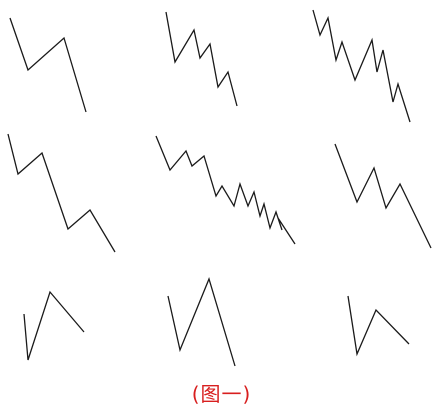  What do you see at coordinates (225, 190) in the screenshot?
I see `panel-r2-c2-zigzag-line` at bounding box center [225, 190].